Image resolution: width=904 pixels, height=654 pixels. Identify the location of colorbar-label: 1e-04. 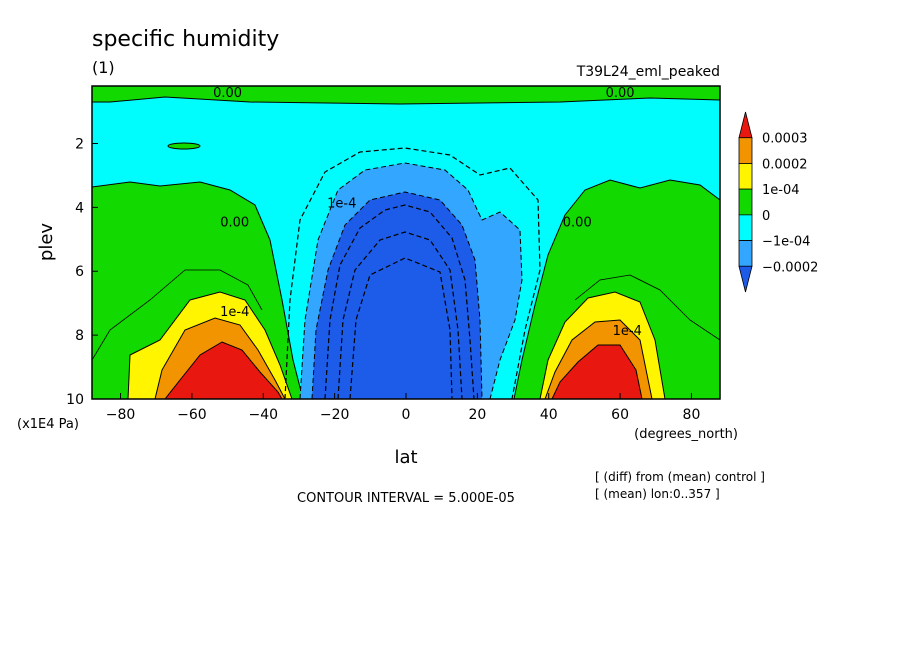
(781, 190).